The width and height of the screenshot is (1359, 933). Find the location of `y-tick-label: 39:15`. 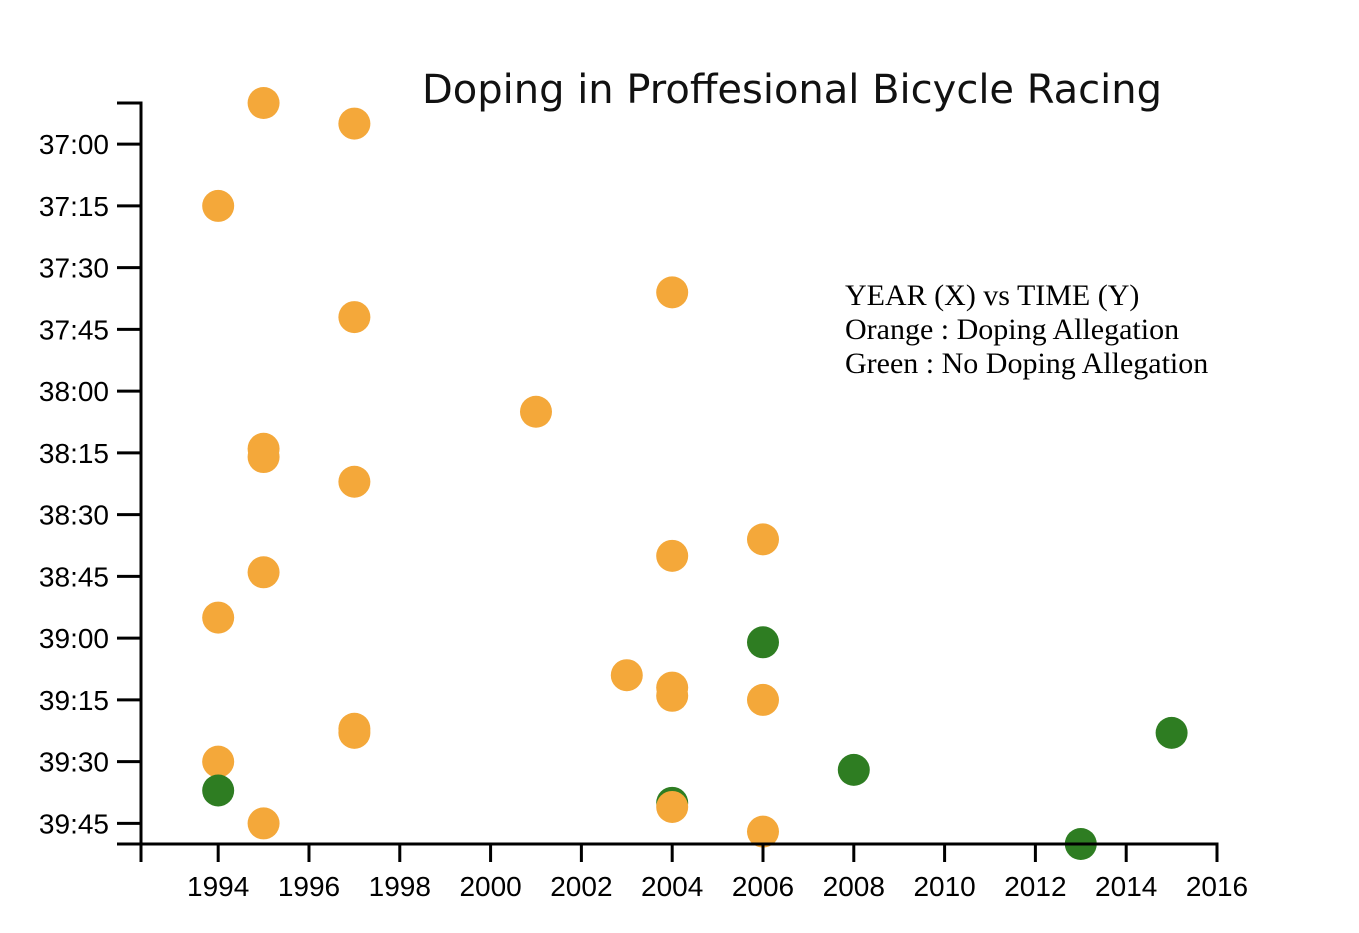

y-tick-label: 39:15 is located at coordinates (74, 700).